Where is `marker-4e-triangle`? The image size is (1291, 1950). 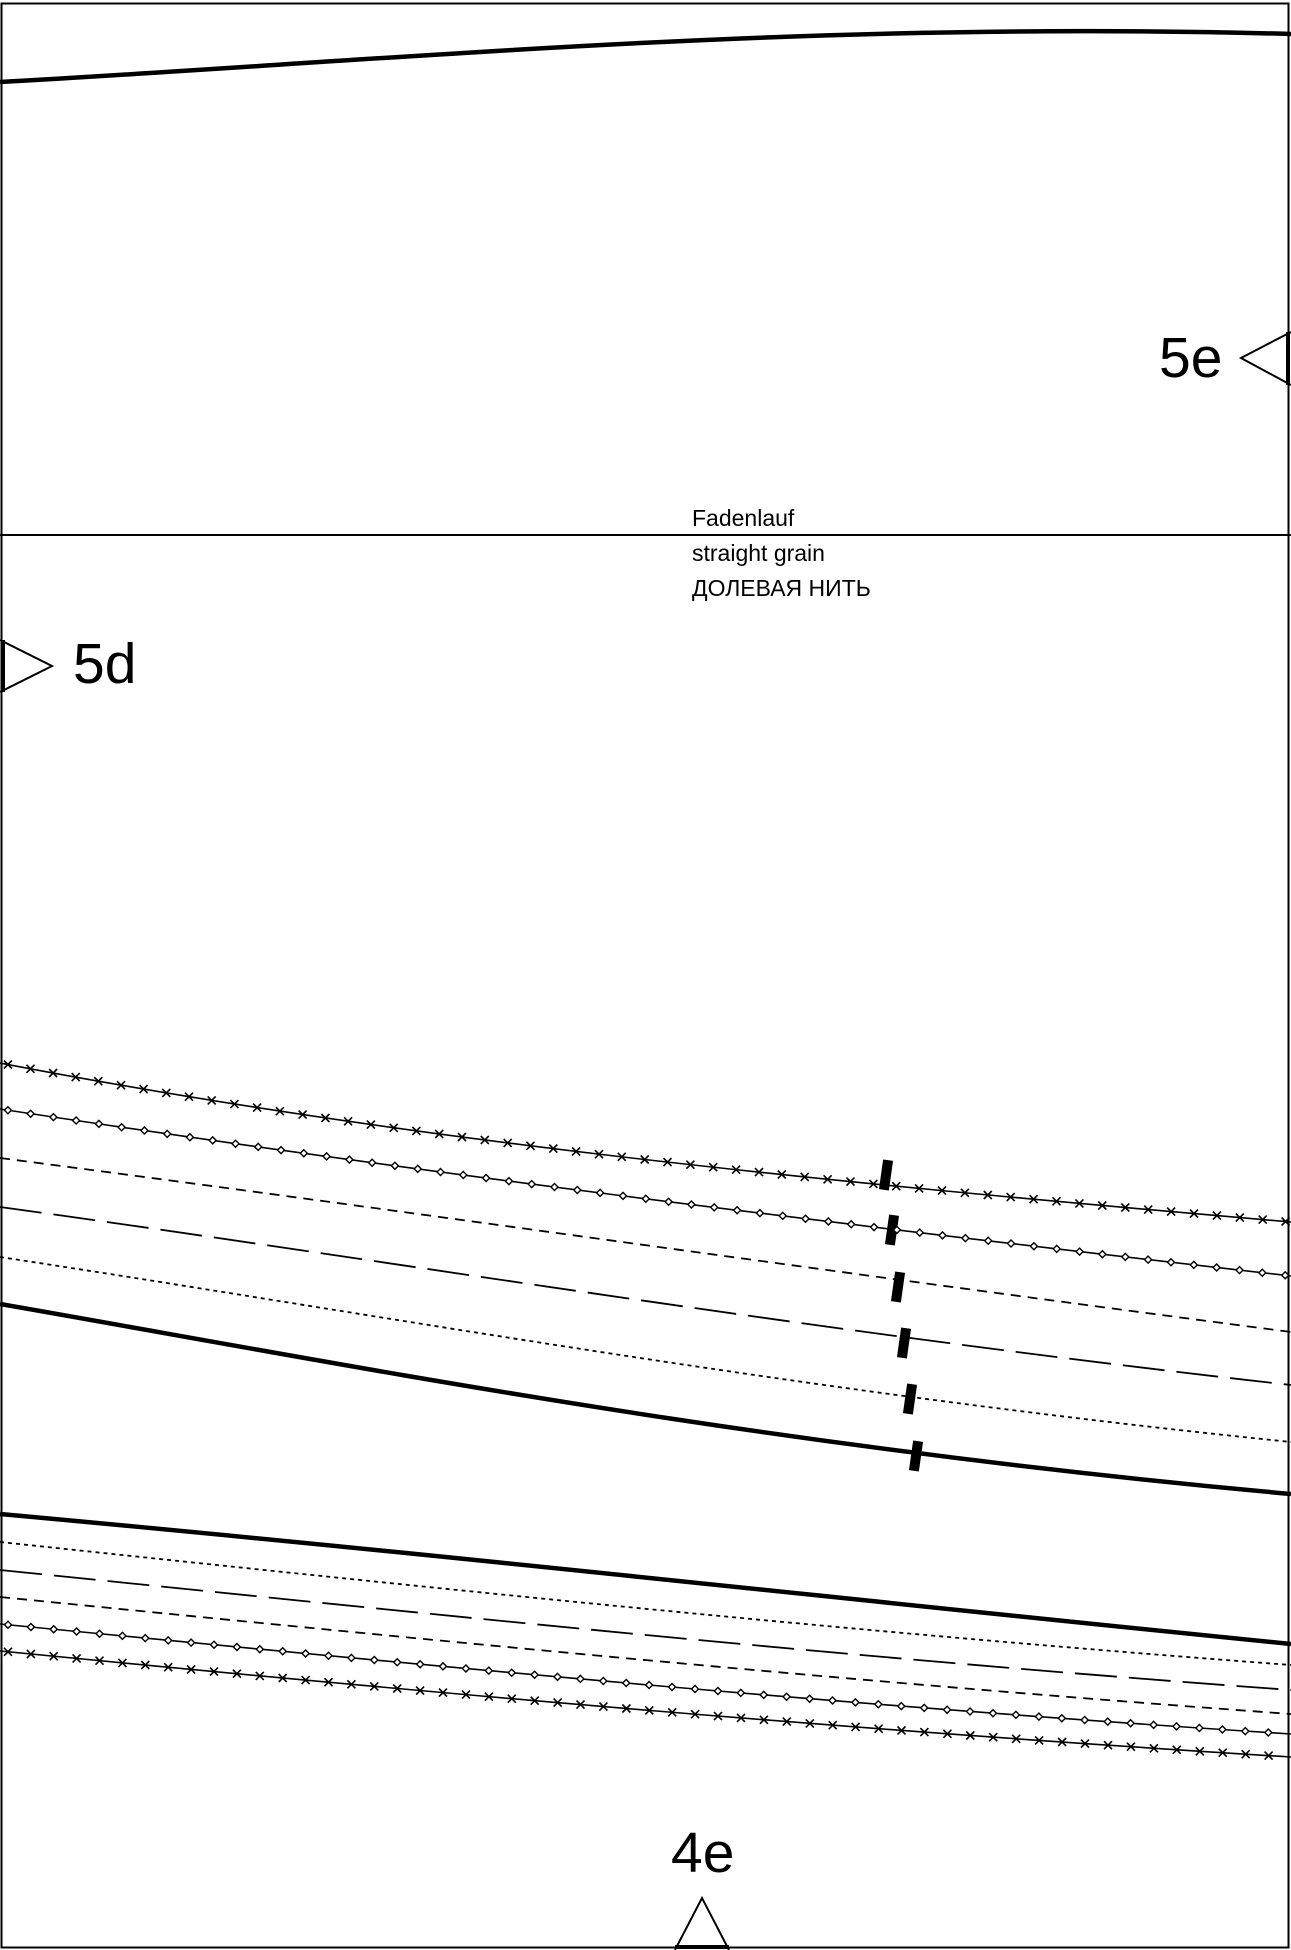 marker-4e-triangle is located at coordinates (702, 1922).